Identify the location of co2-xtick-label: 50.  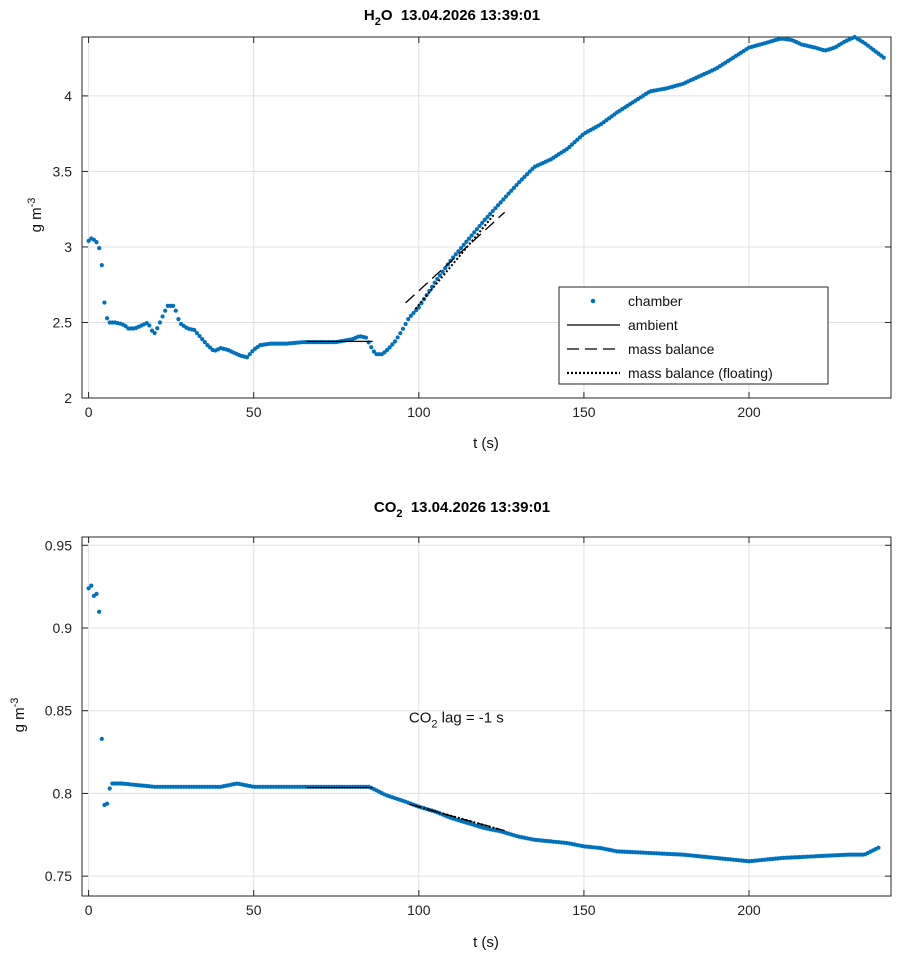
(254, 910).